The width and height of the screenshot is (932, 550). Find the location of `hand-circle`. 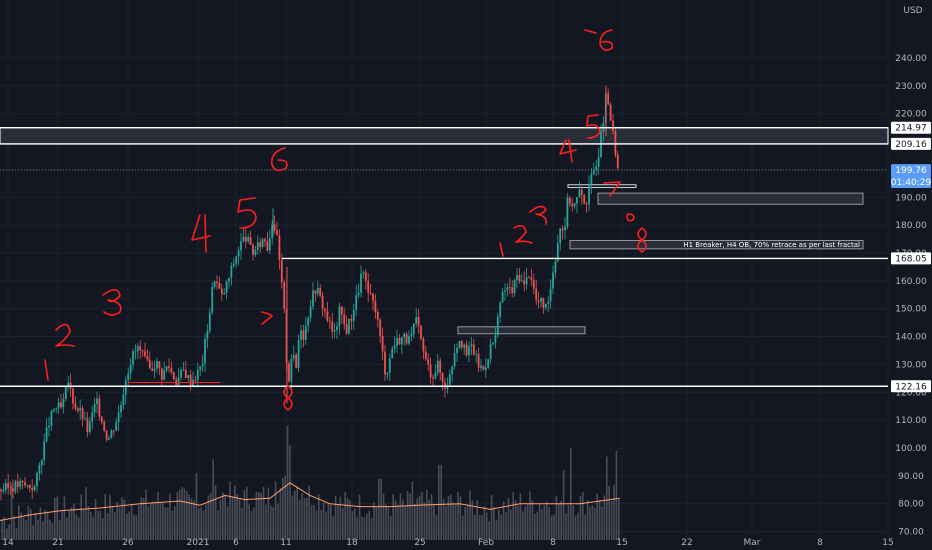

hand-circle is located at coordinates (630, 217).